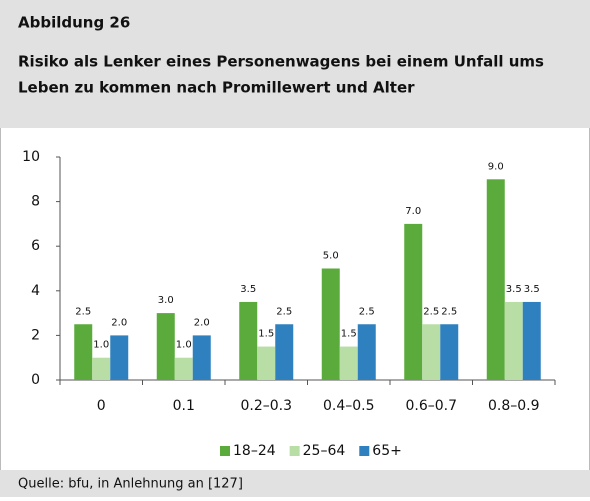  I want to click on y-tick-label: 8, so click(35, 202).